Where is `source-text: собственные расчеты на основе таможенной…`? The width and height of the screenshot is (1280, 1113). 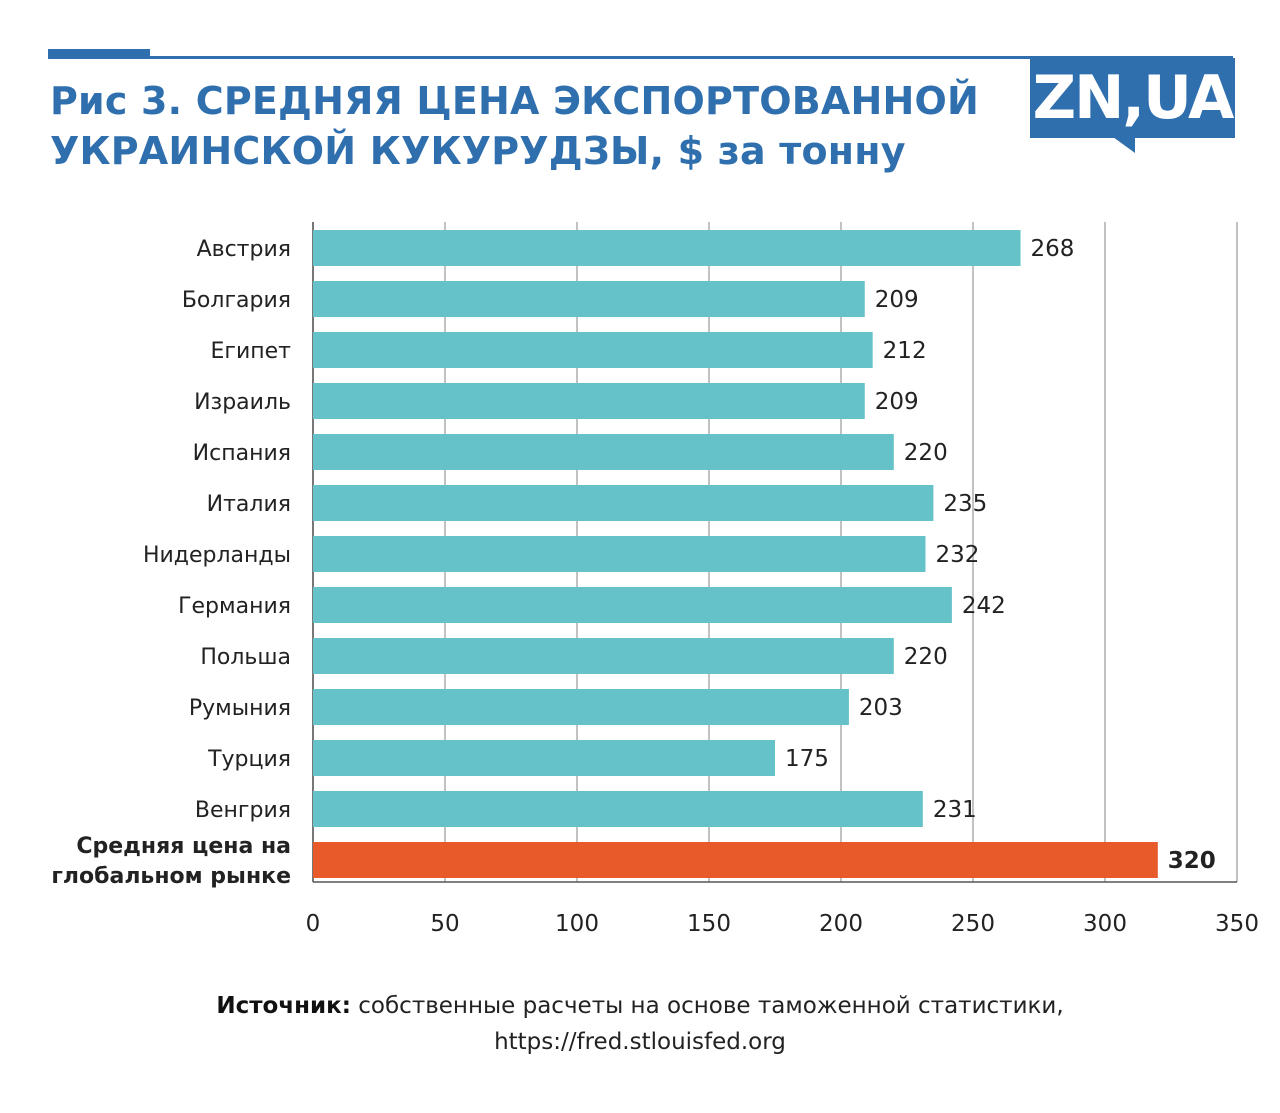 source-text: собственные расчеты на основе таможенной… is located at coordinates (711, 1006).